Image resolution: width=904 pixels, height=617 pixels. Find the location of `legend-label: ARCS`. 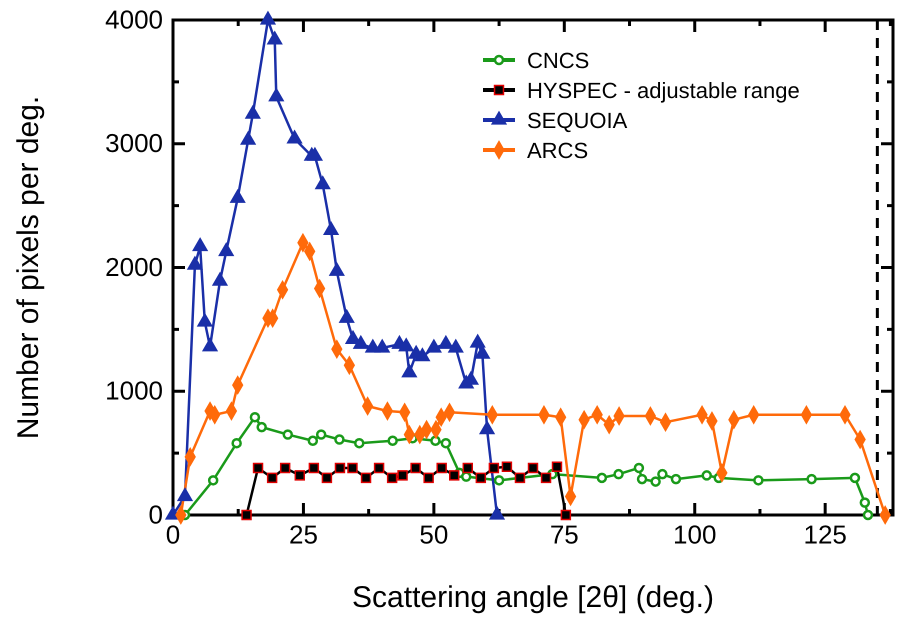

legend-label: ARCS is located at coordinates (557, 150).